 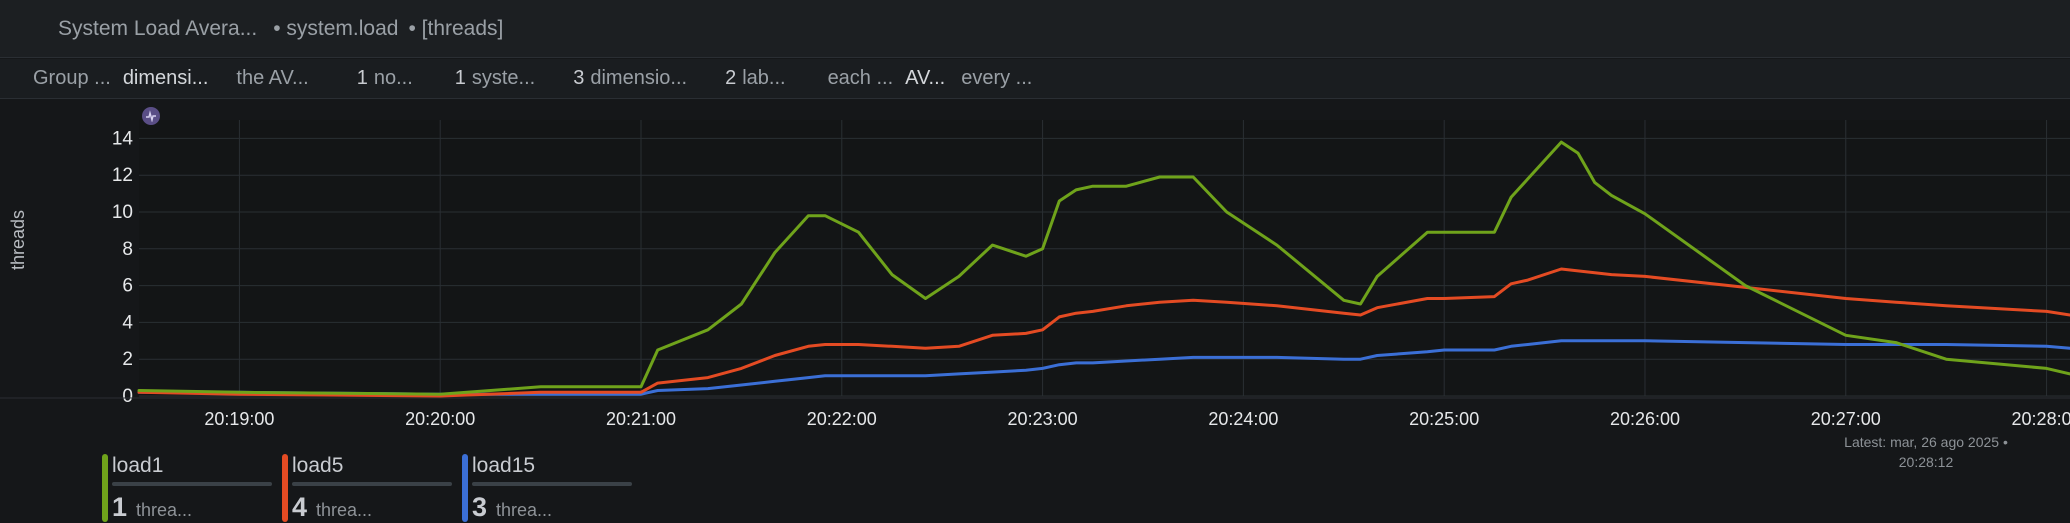 What do you see at coordinates (1043, 419) in the screenshot?
I see `x-tick-label: 20:23:00` at bounding box center [1043, 419].